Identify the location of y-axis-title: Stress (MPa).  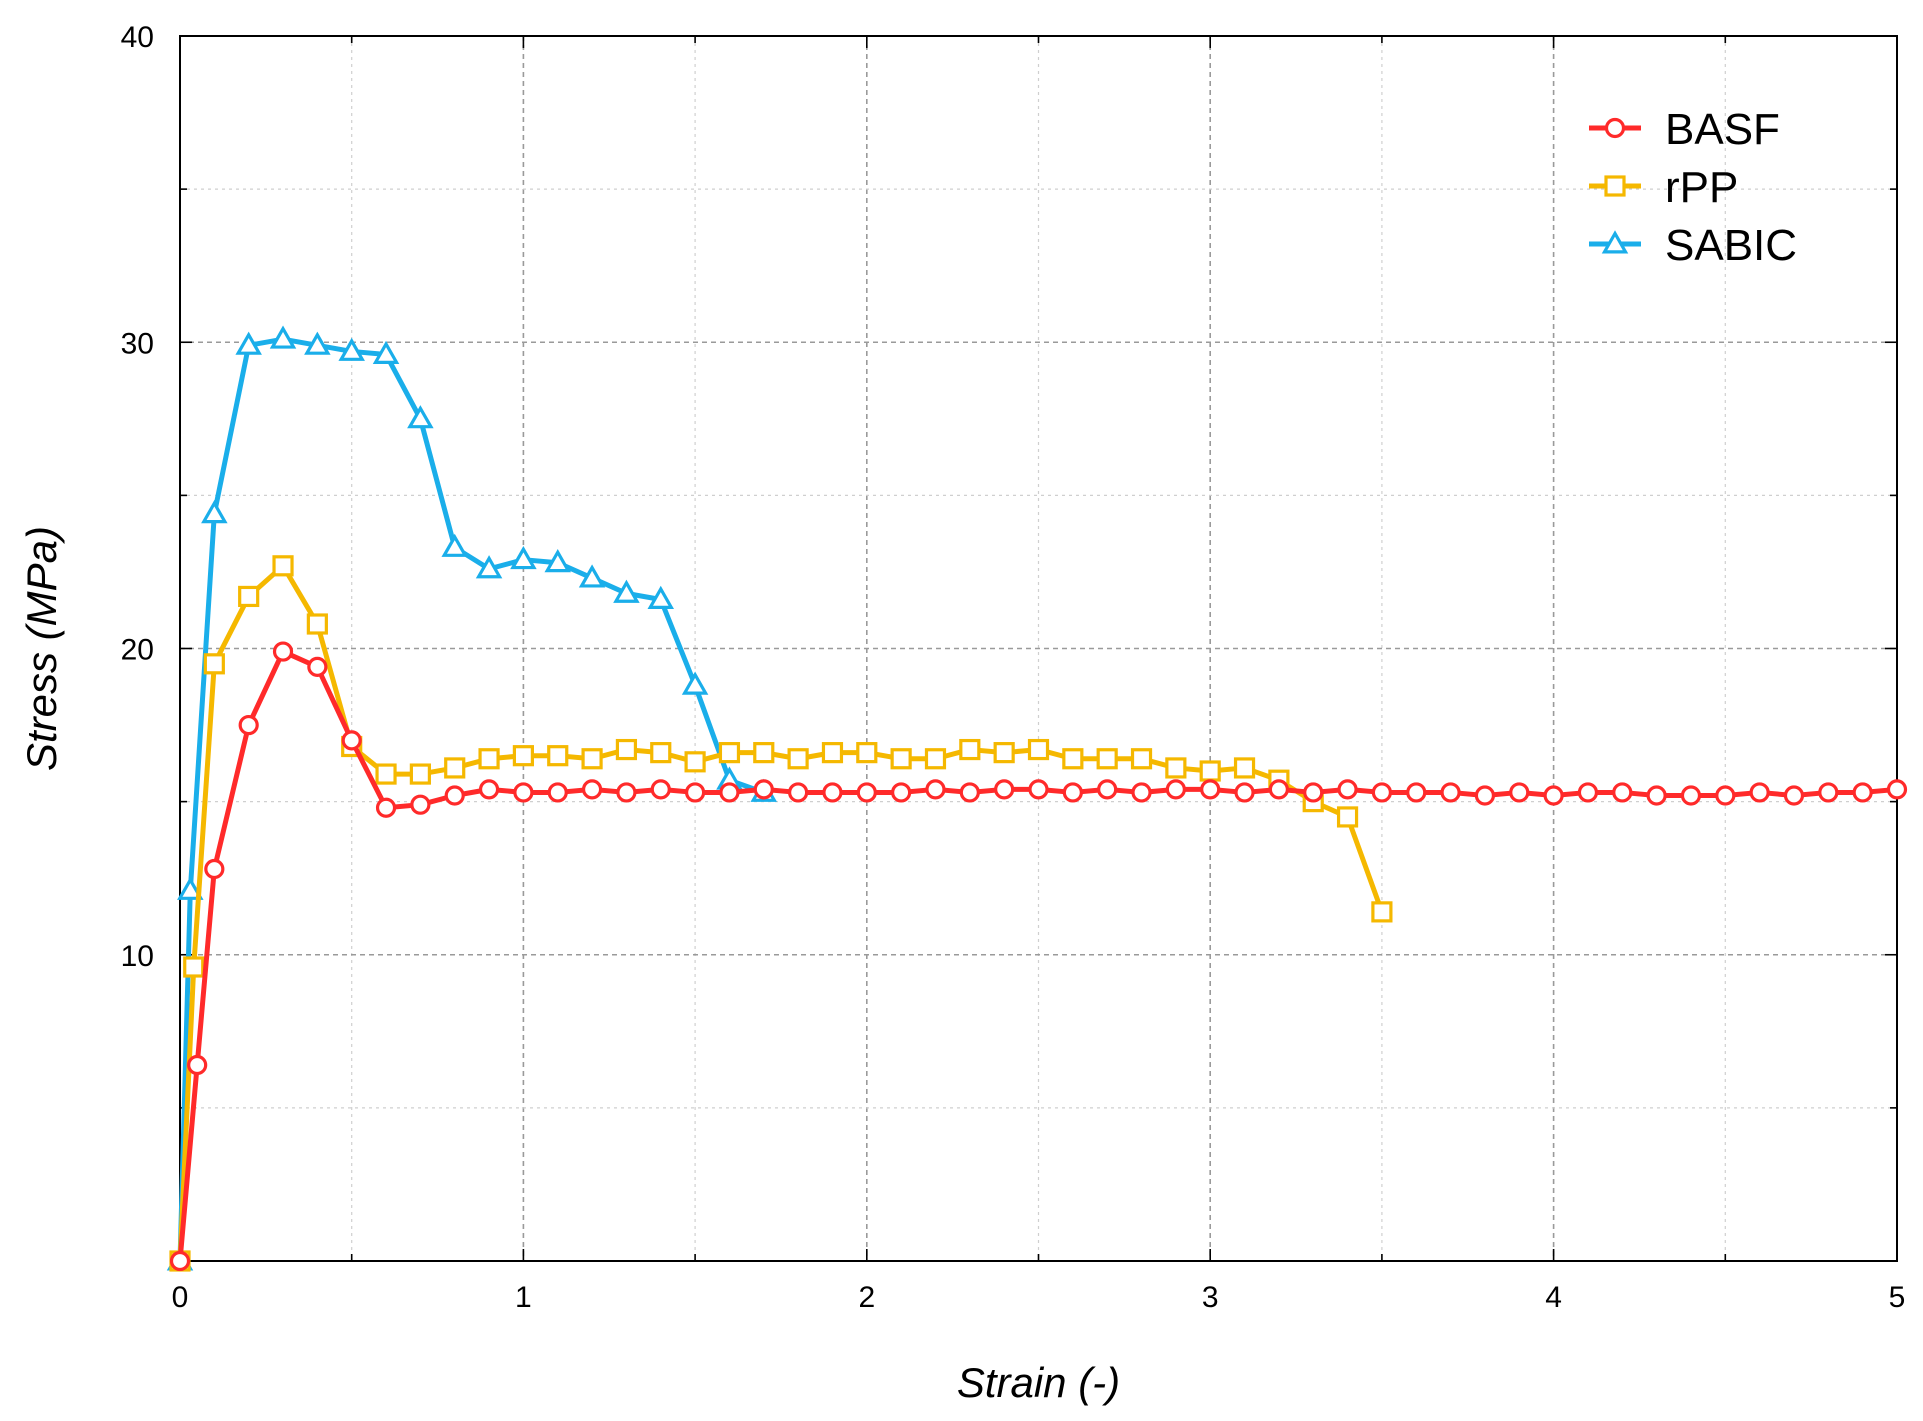
(41, 648).